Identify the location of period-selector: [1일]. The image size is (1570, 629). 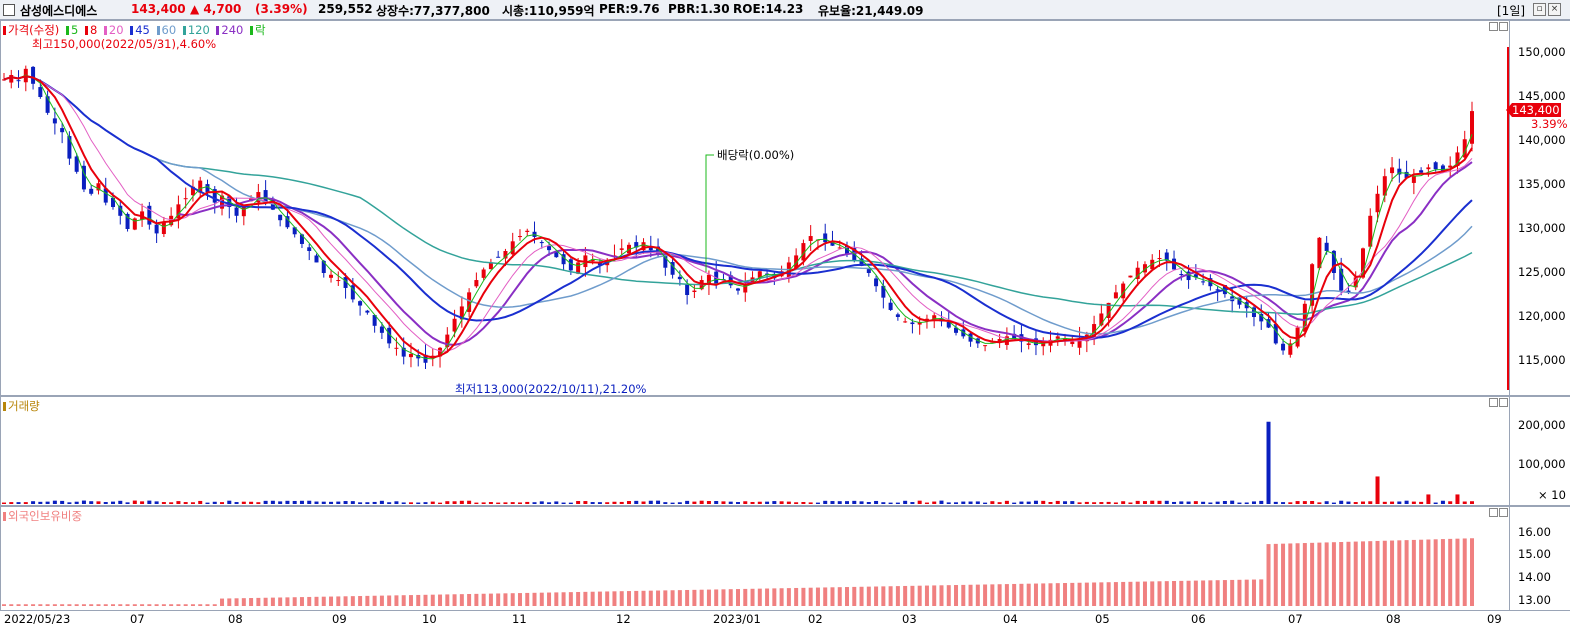
(1511, 11).